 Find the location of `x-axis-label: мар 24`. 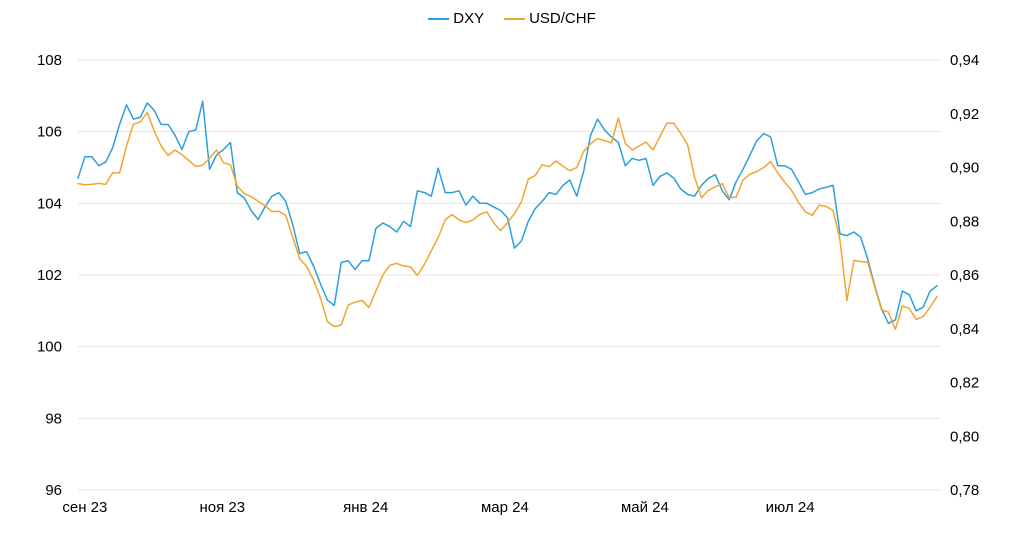

x-axis-label: мар 24 is located at coordinates (505, 507).